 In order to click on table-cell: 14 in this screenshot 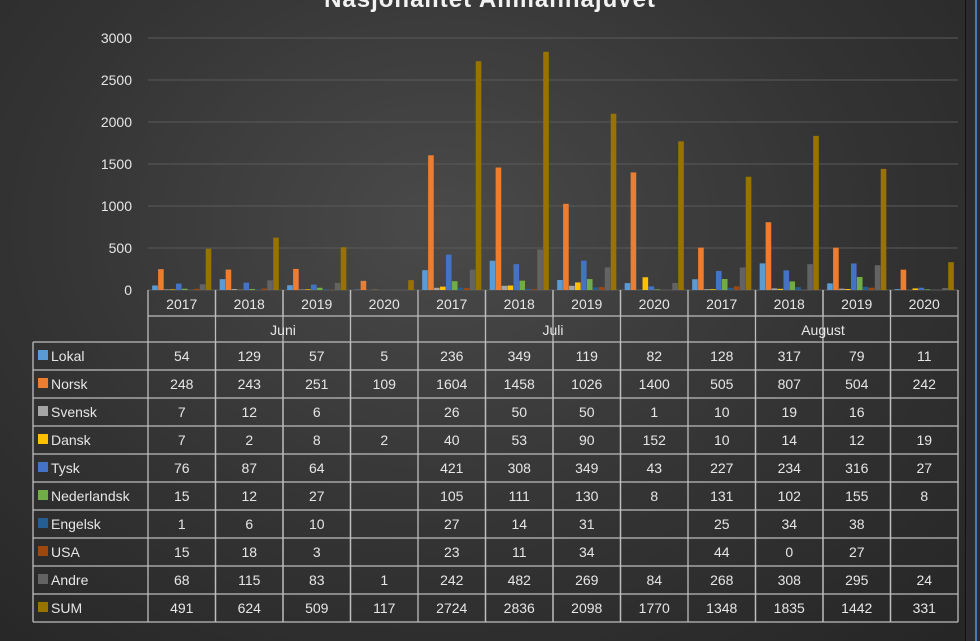, I will do `click(789, 440)`.